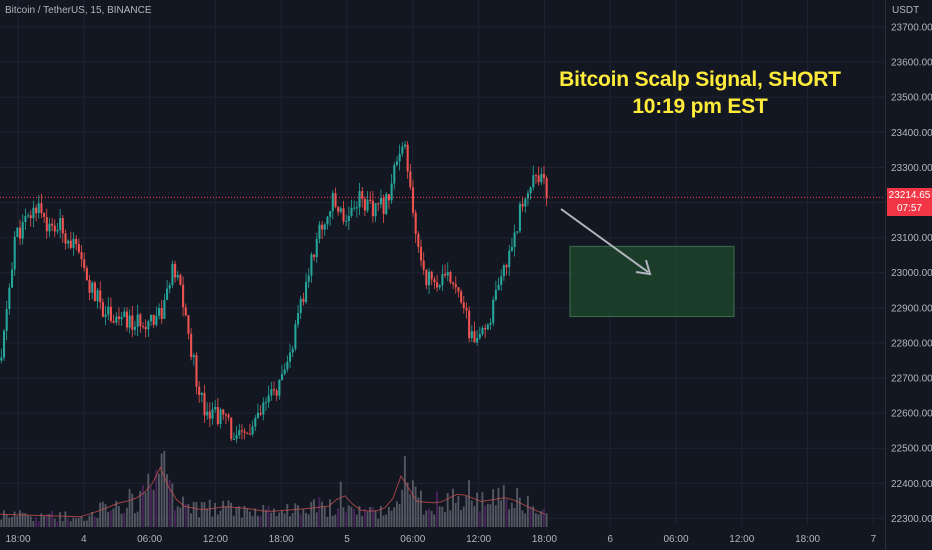  I want to click on volume-bars, so click(274, 489).